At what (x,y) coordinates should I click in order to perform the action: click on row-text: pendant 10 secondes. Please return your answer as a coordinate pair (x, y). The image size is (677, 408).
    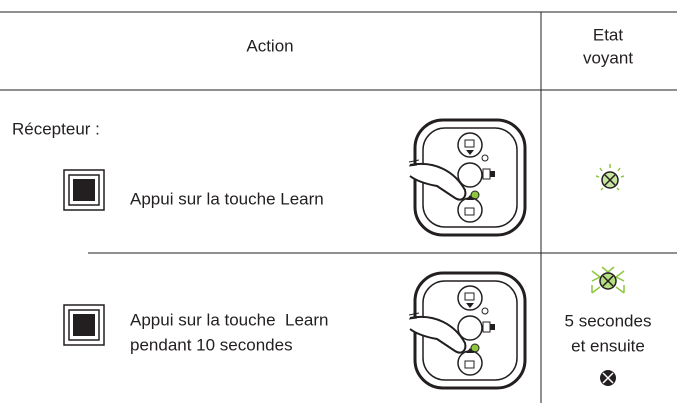
    Looking at the image, I should click on (211, 344).